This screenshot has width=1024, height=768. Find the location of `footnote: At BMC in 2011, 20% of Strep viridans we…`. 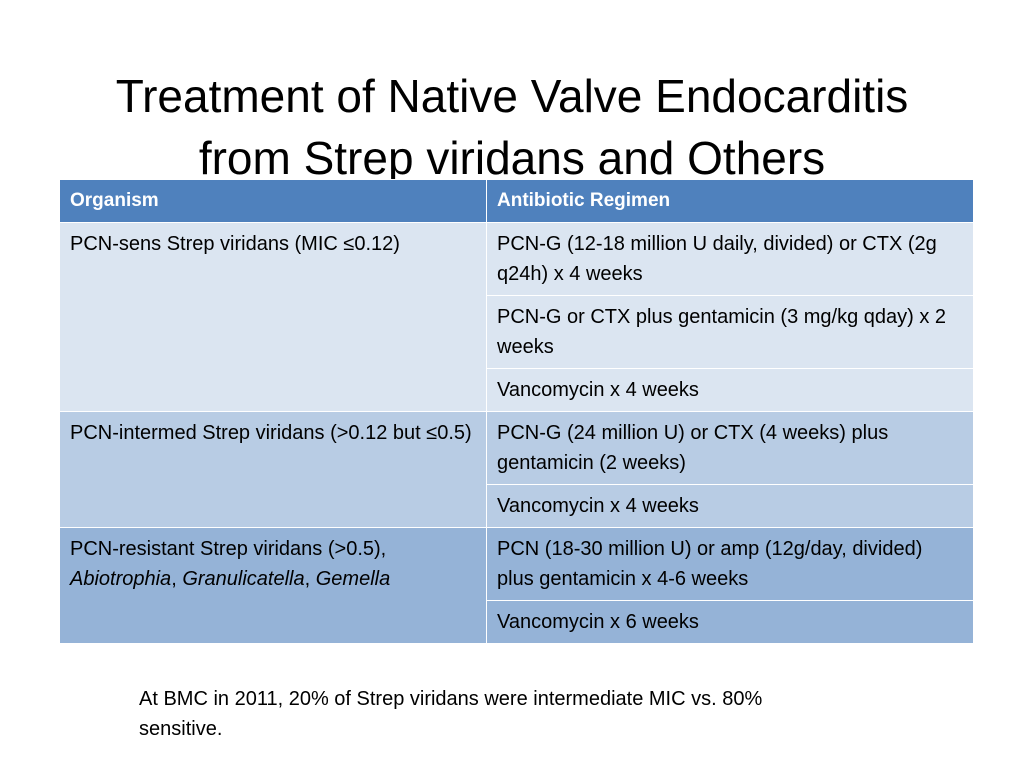

footnote: At BMC in 2011, 20% of Strep viridans we… is located at coordinates (451, 714).